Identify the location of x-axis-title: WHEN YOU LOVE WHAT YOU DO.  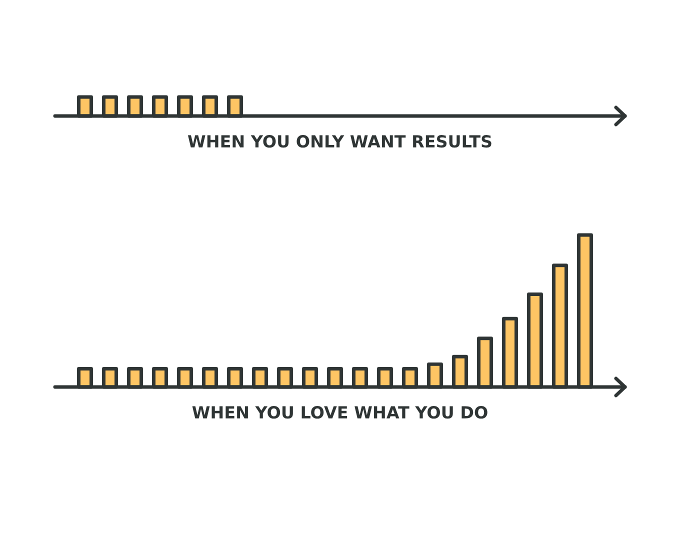
(340, 412).